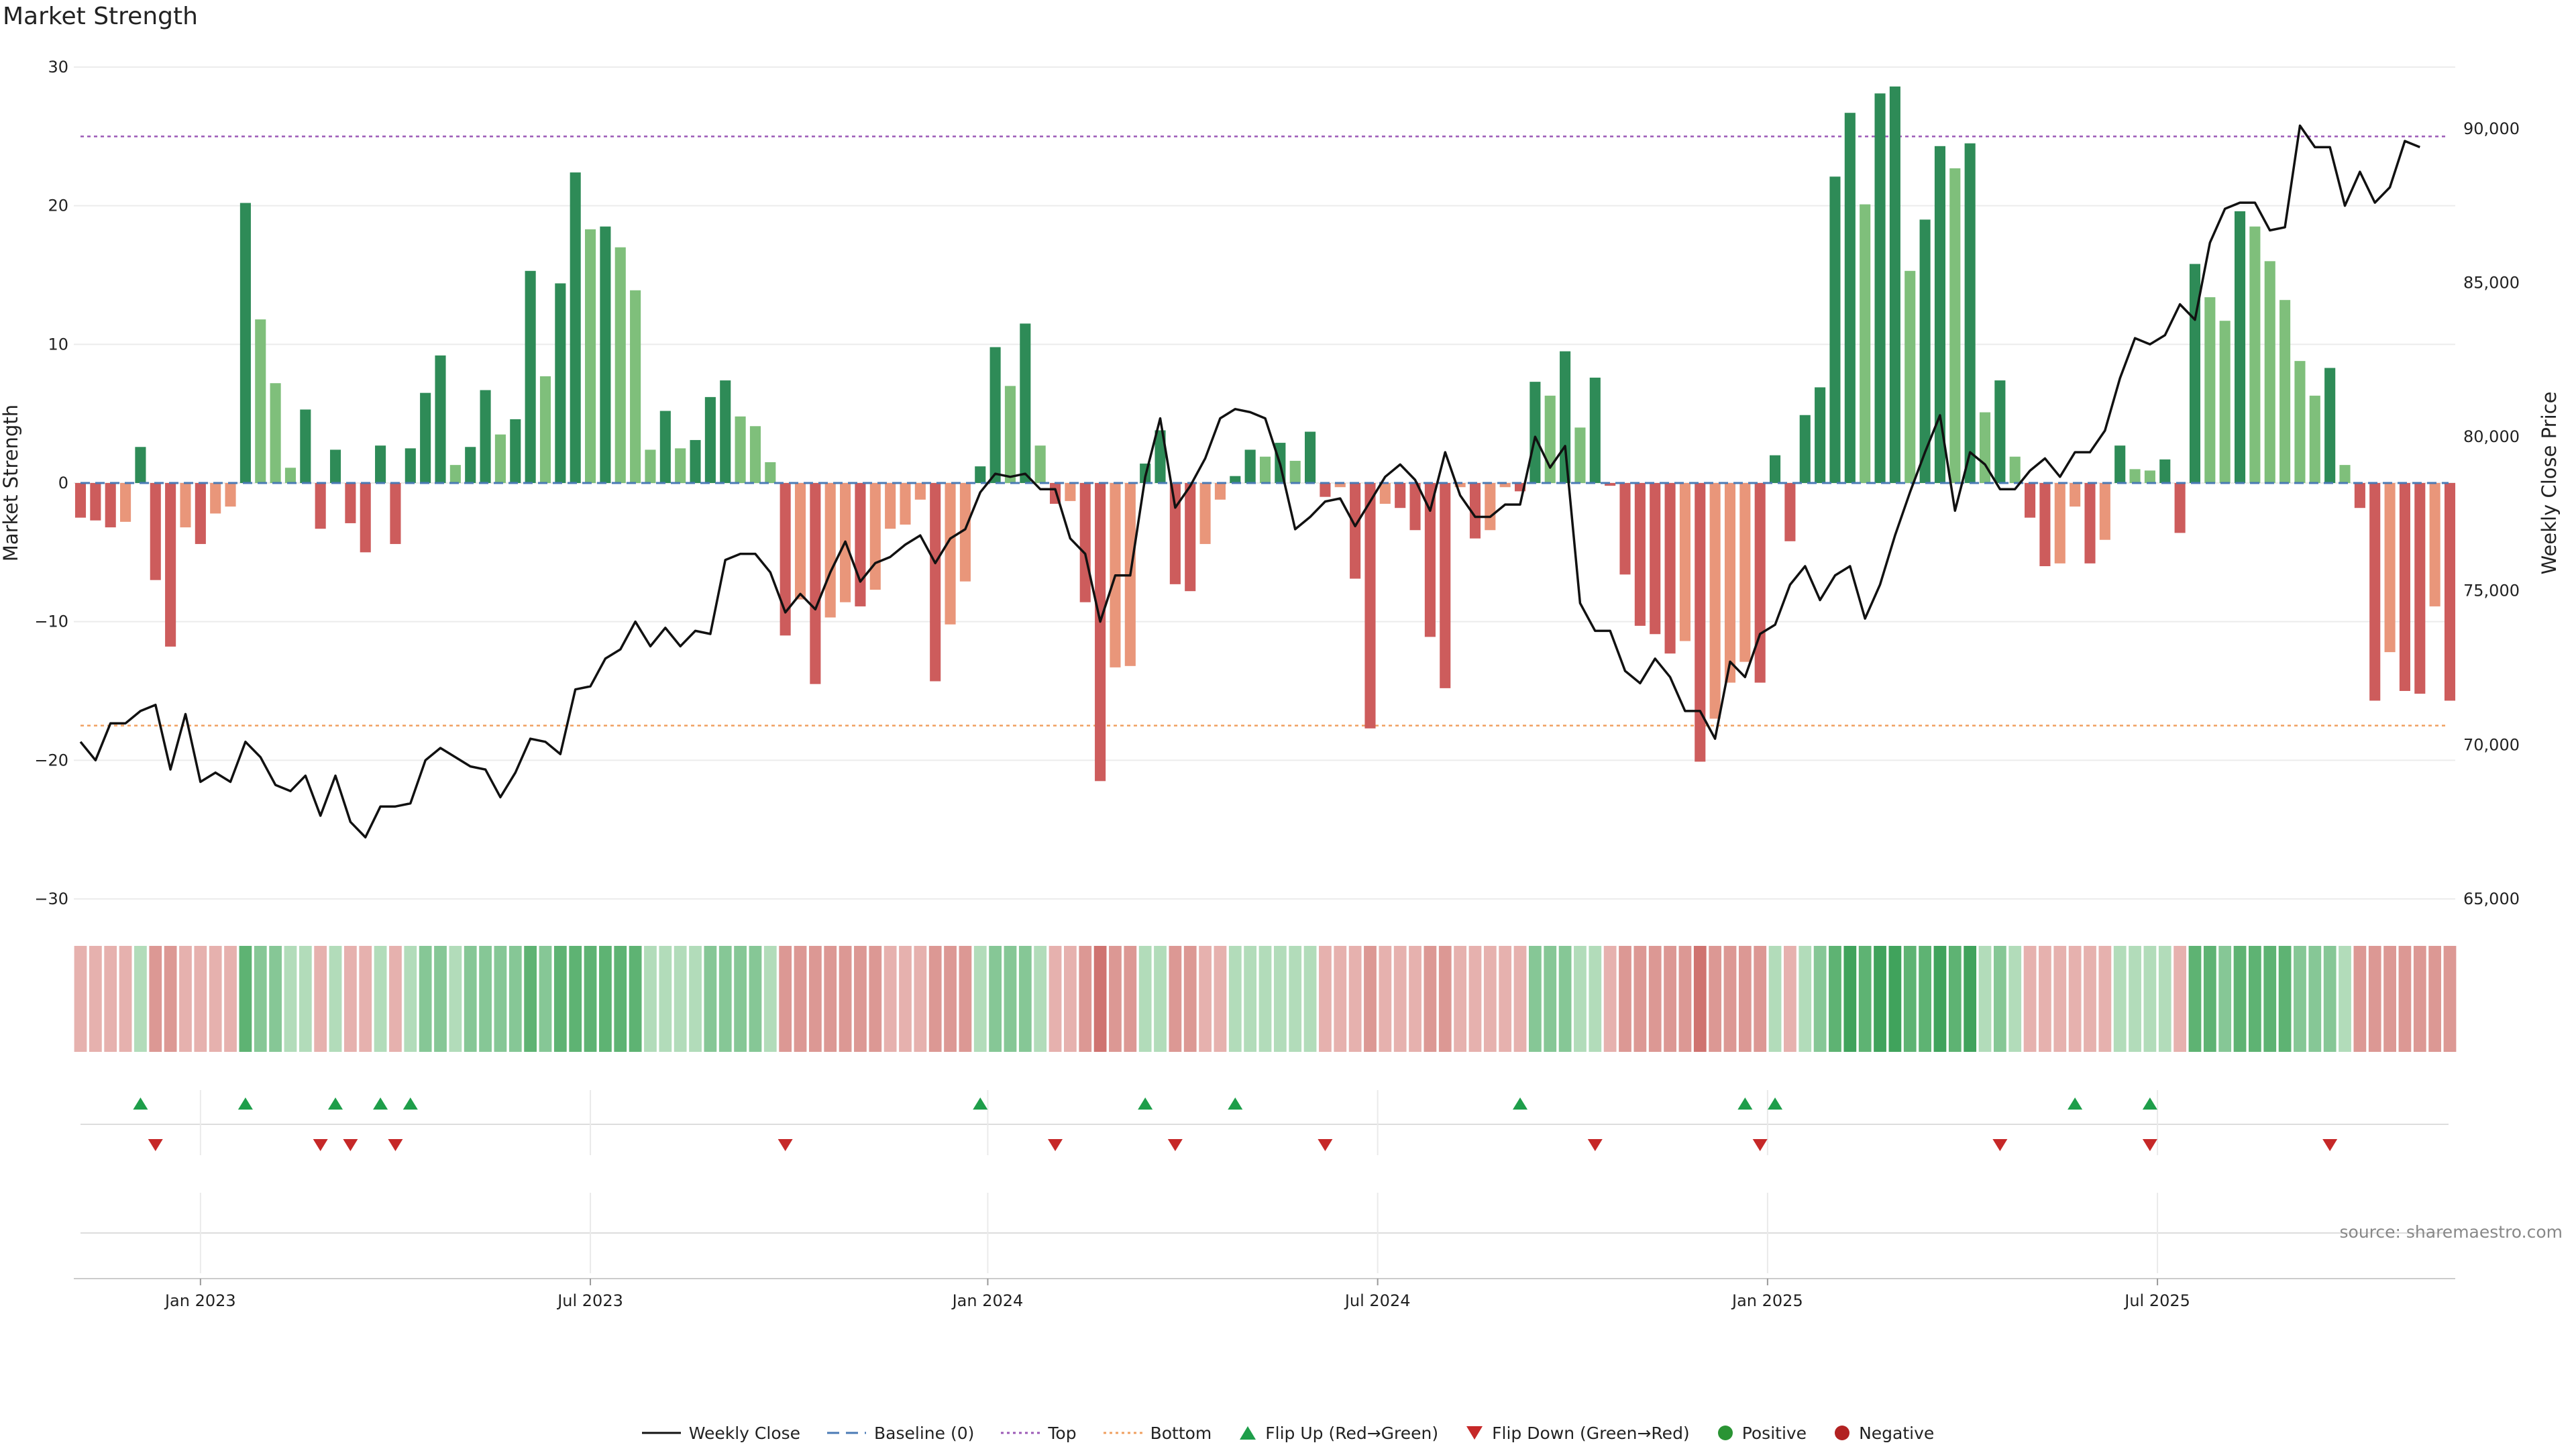 The width and height of the screenshot is (2576, 1449). Describe the element at coordinates (1897, 1433) in the screenshot. I see `legend-label: Negative` at that location.